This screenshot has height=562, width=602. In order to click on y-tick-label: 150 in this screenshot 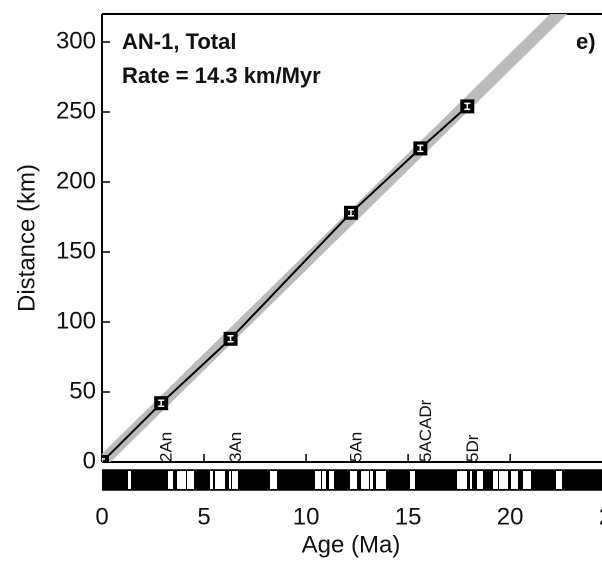, I will do `click(76, 250)`.